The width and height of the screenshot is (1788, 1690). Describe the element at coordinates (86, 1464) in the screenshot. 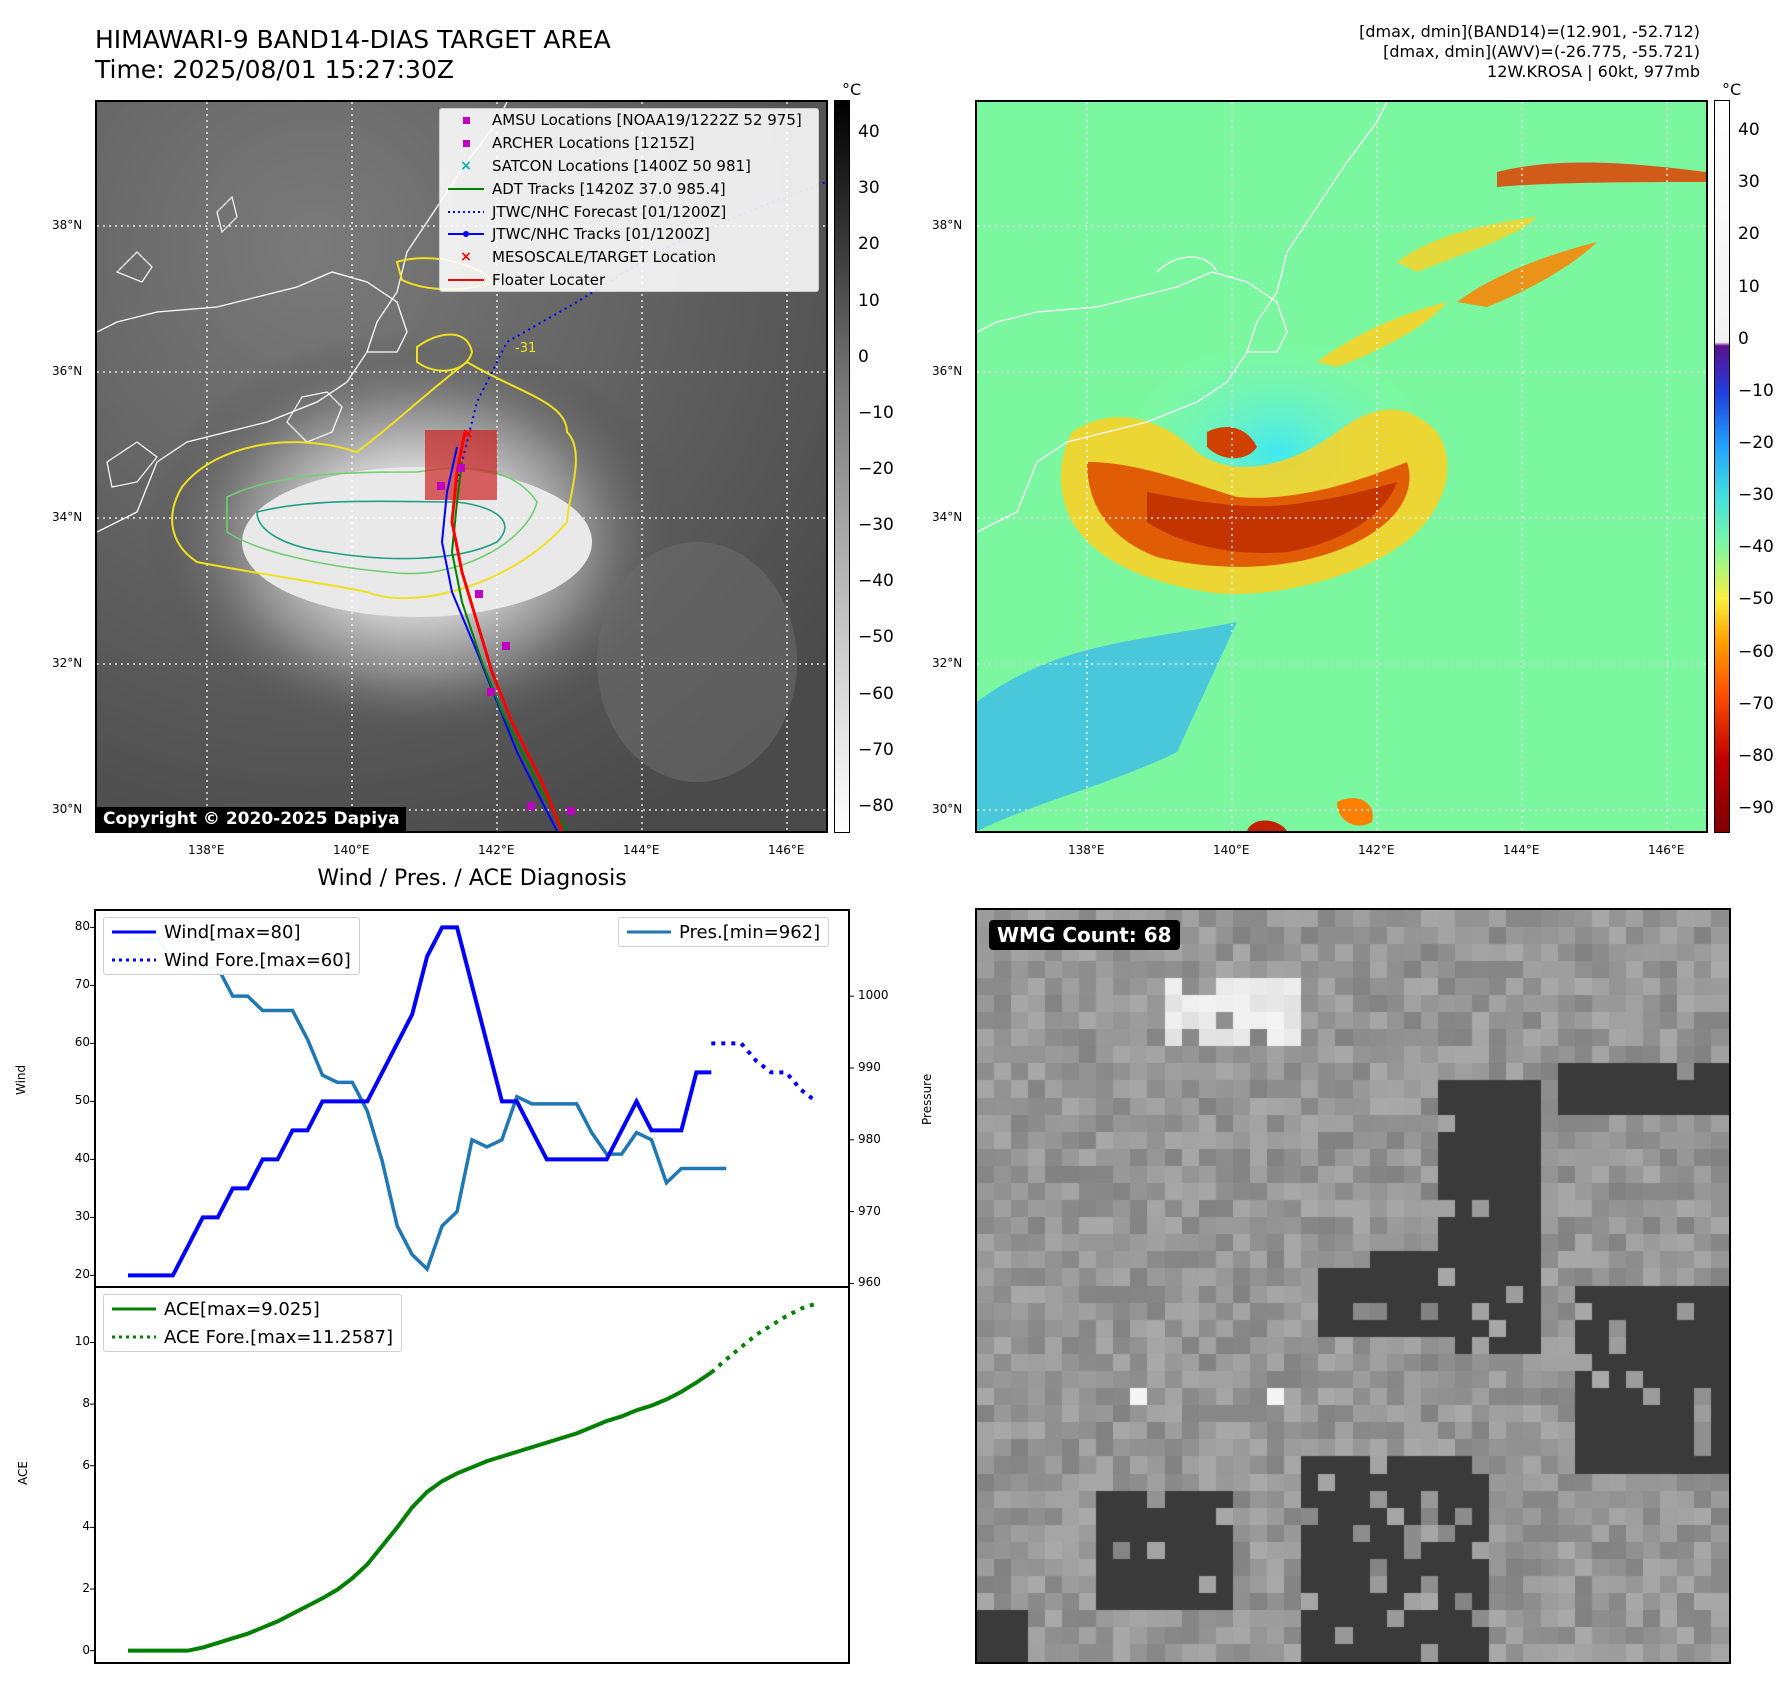

I see `y-tick-label: 6` at that location.